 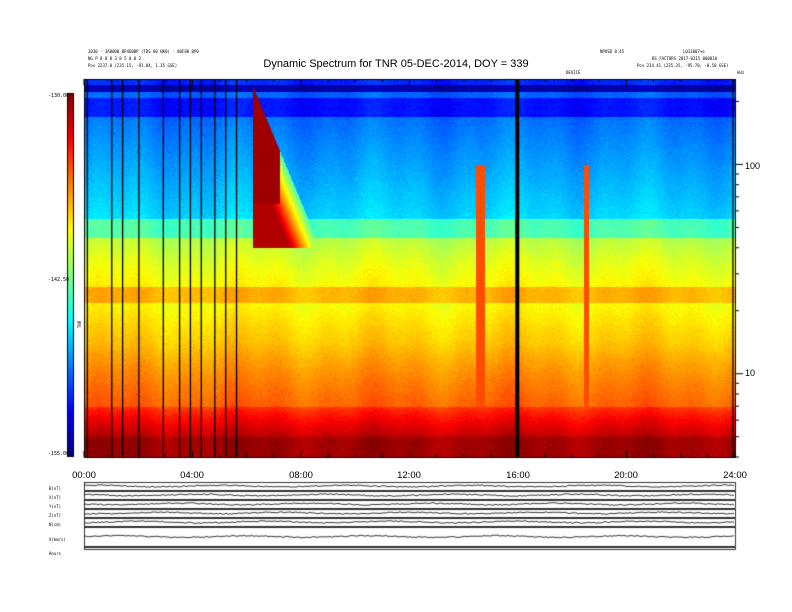 I want to click on colorbar-tick-top: -130.00, so click(x=59, y=96).